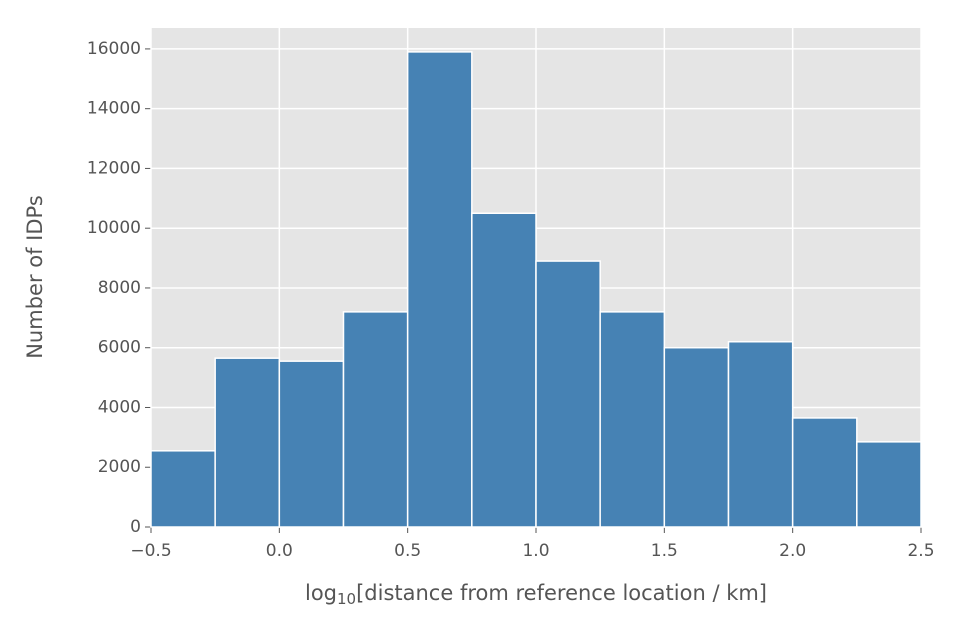  Describe the element at coordinates (346, 599) in the screenshot. I see `x-label-subscript: 10` at that location.